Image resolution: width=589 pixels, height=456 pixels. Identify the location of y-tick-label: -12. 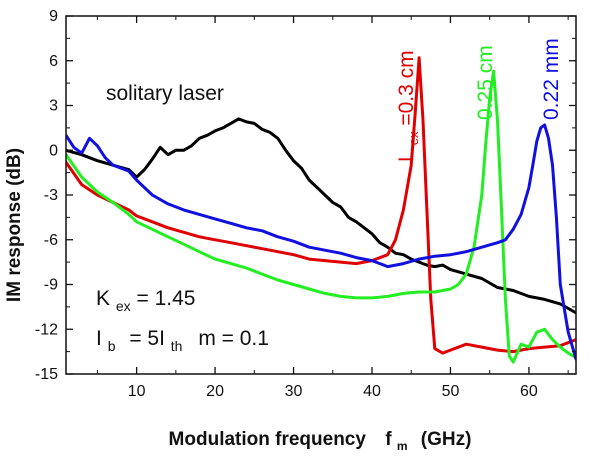
(46, 329).